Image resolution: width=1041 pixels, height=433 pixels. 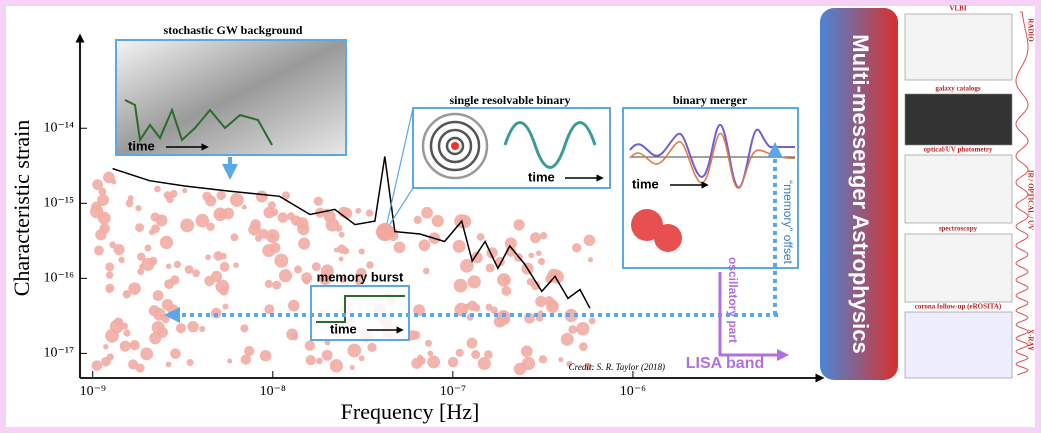 What do you see at coordinates (958, 307) in the screenshot?
I see `panel-label: corona follow-up (eROSITA)` at bounding box center [958, 307].